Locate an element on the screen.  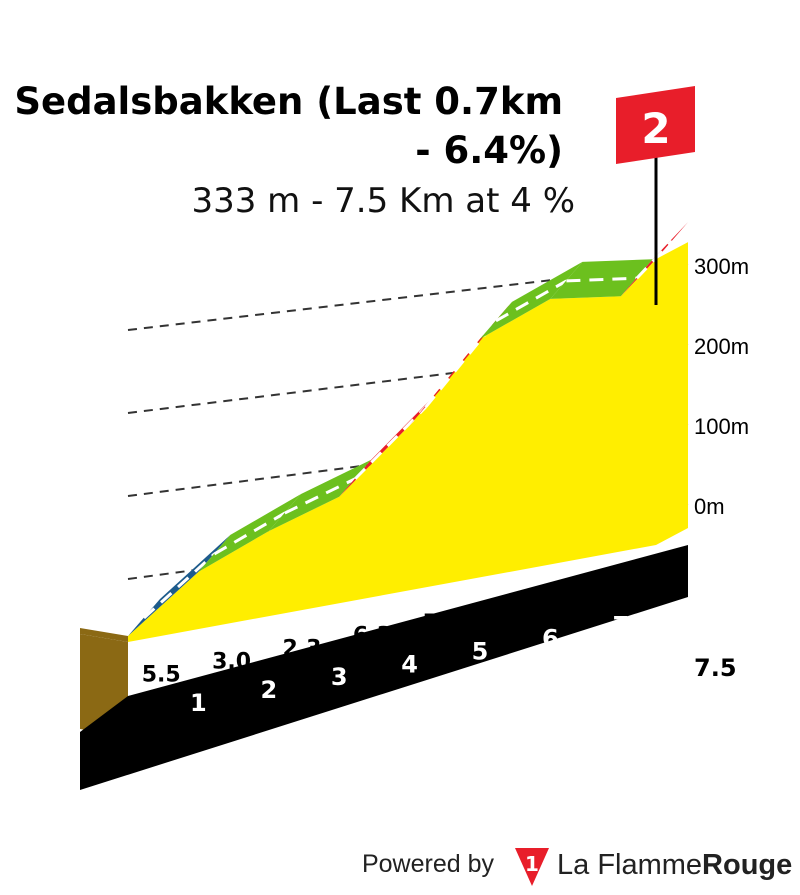
km-total-label: 7.5 is located at coordinates (715, 668).